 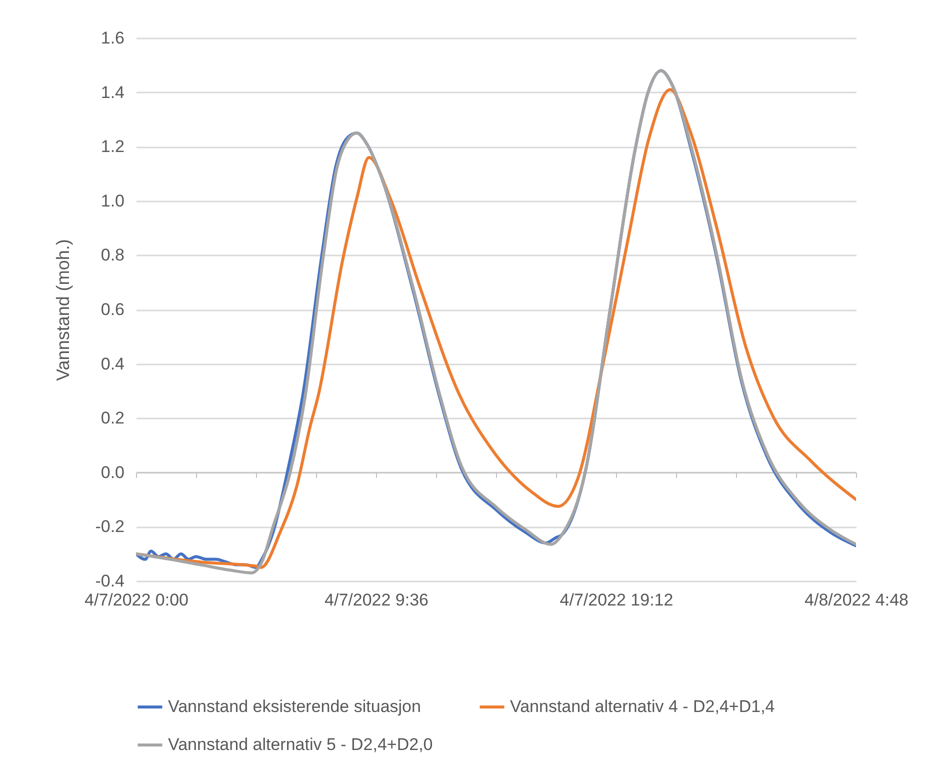 What do you see at coordinates (112, 146) in the screenshot?
I see `y-tick-label: 1.2` at bounding box center [112, 146].